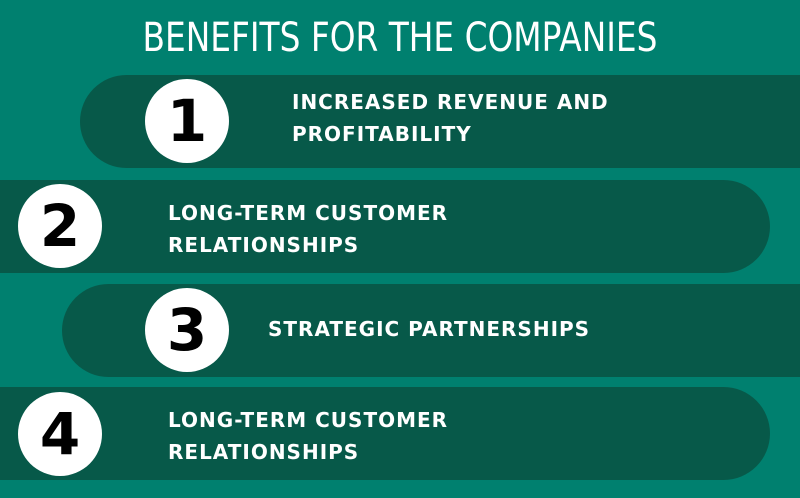 Image resolution: width=800 pixels, height=498 pixels. I want to click on page-title: BENEFITS FOR THE COMPANIES, so click(400, 38).